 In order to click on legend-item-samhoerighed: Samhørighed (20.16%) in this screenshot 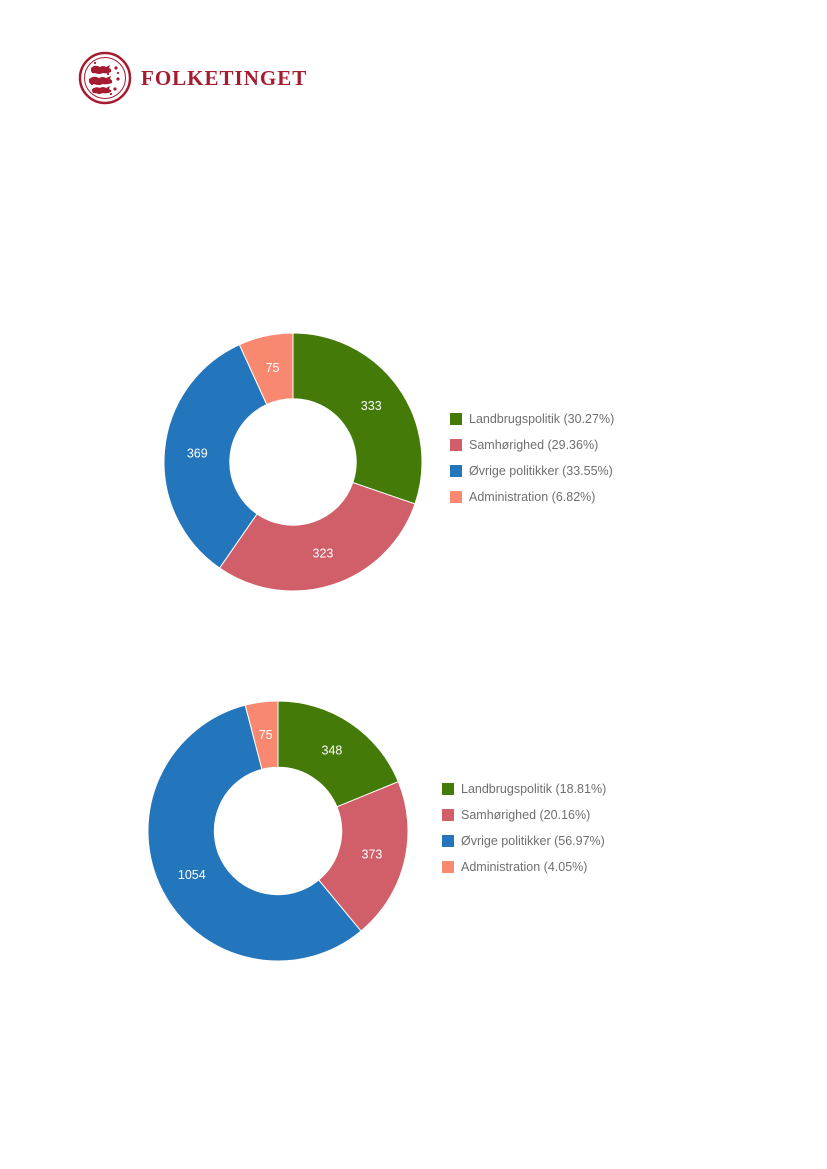, I will do `click(524, 815)`.